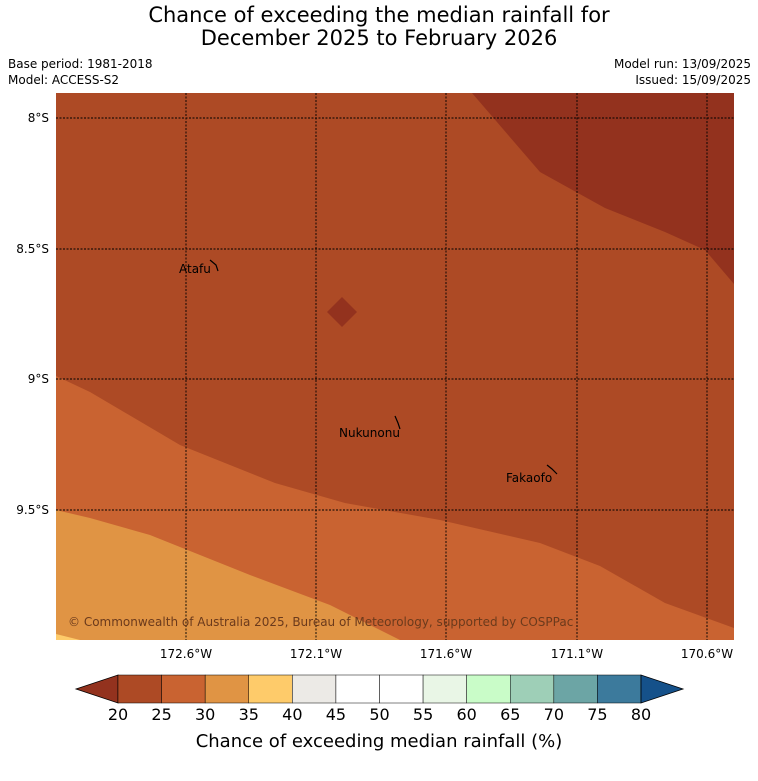  I want to click on lon-label-170-6w: 170.6°W, so click(707, 654).